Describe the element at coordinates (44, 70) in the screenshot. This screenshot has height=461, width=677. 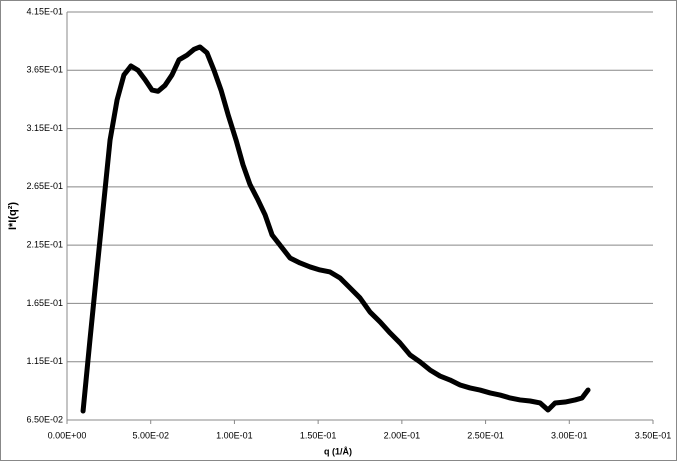
I see `y-tick-label: 3.65E-01` at that location.